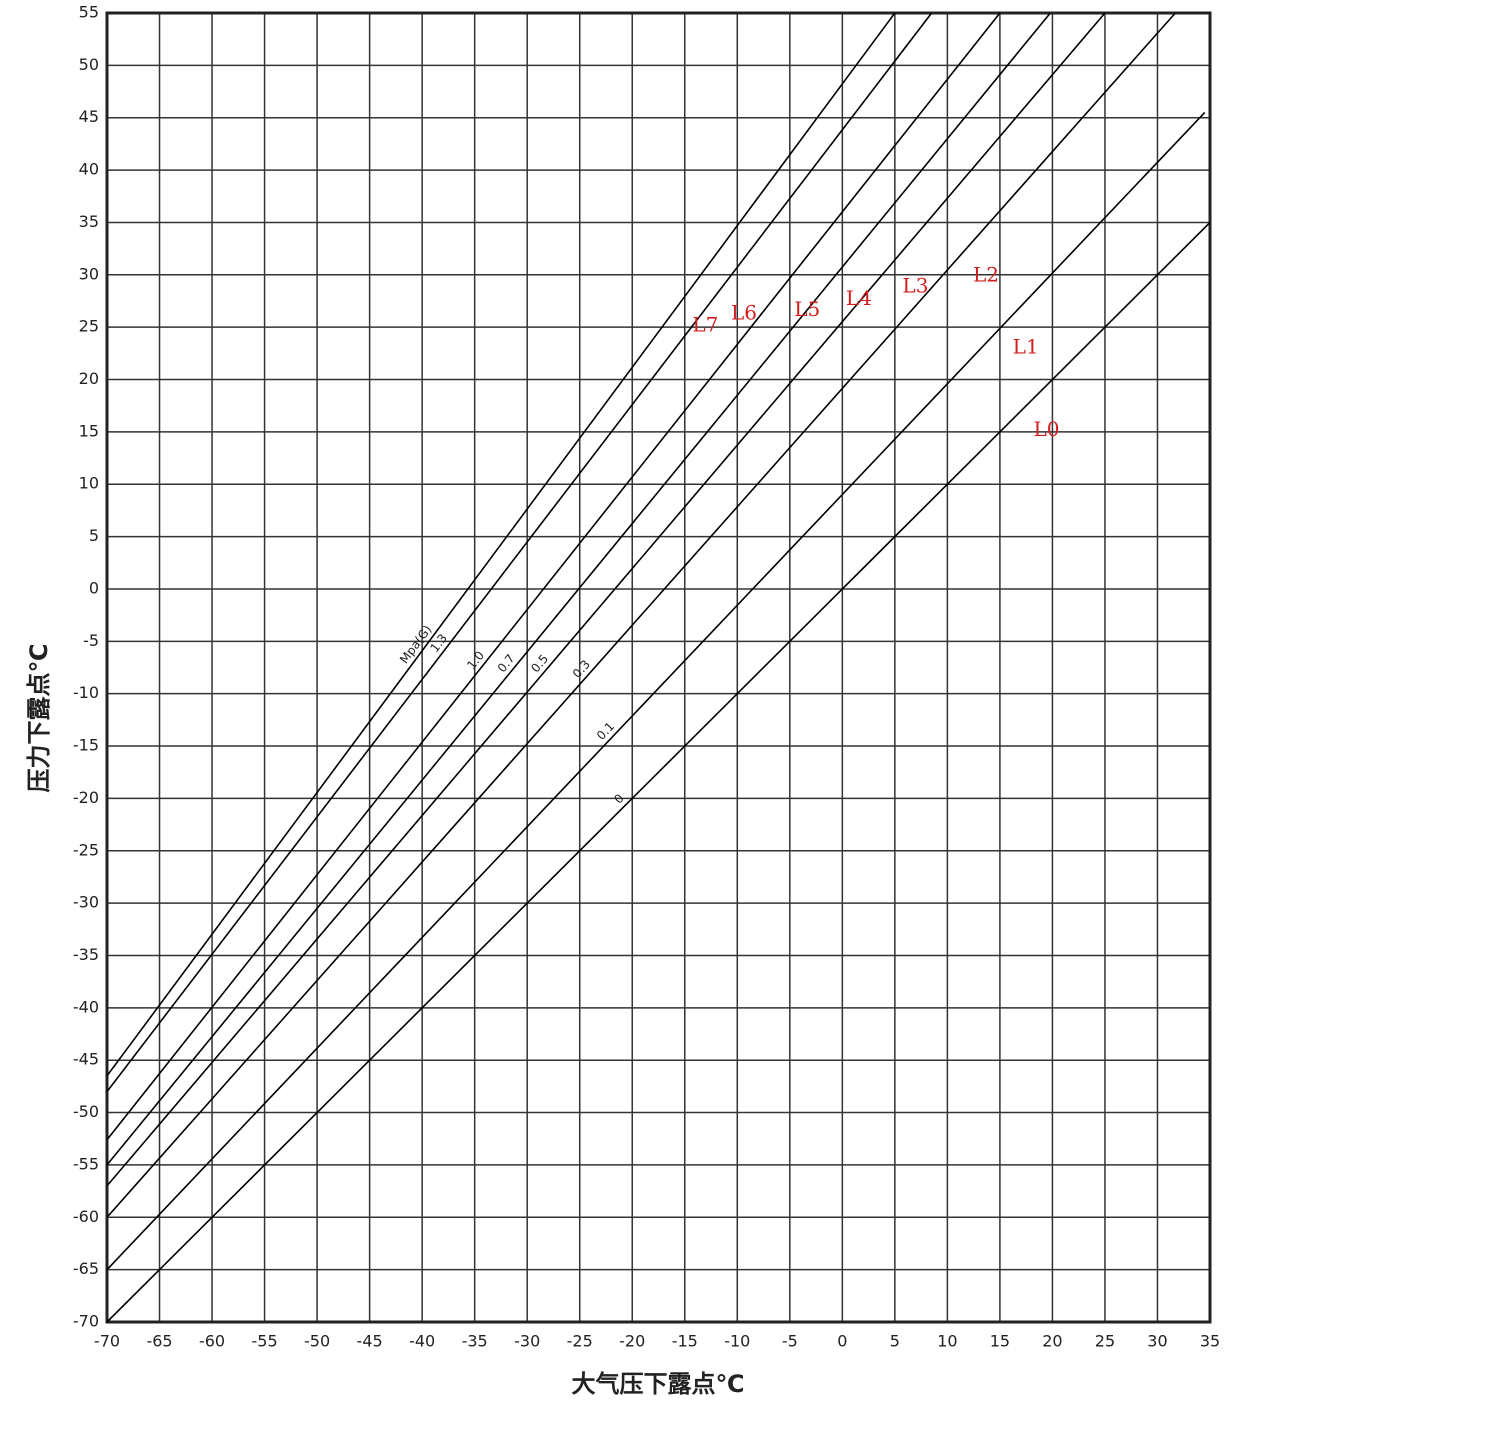  I want to click on x-tick-label: 0, so click(842, 1341).